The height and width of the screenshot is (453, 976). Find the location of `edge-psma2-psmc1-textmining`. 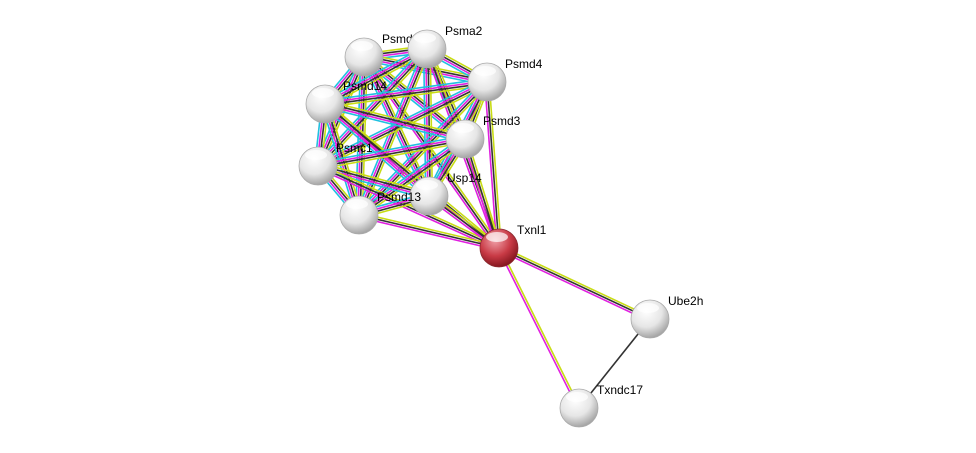

edge-psma2-psmc1-textmining is located at coordinates (374, 109).